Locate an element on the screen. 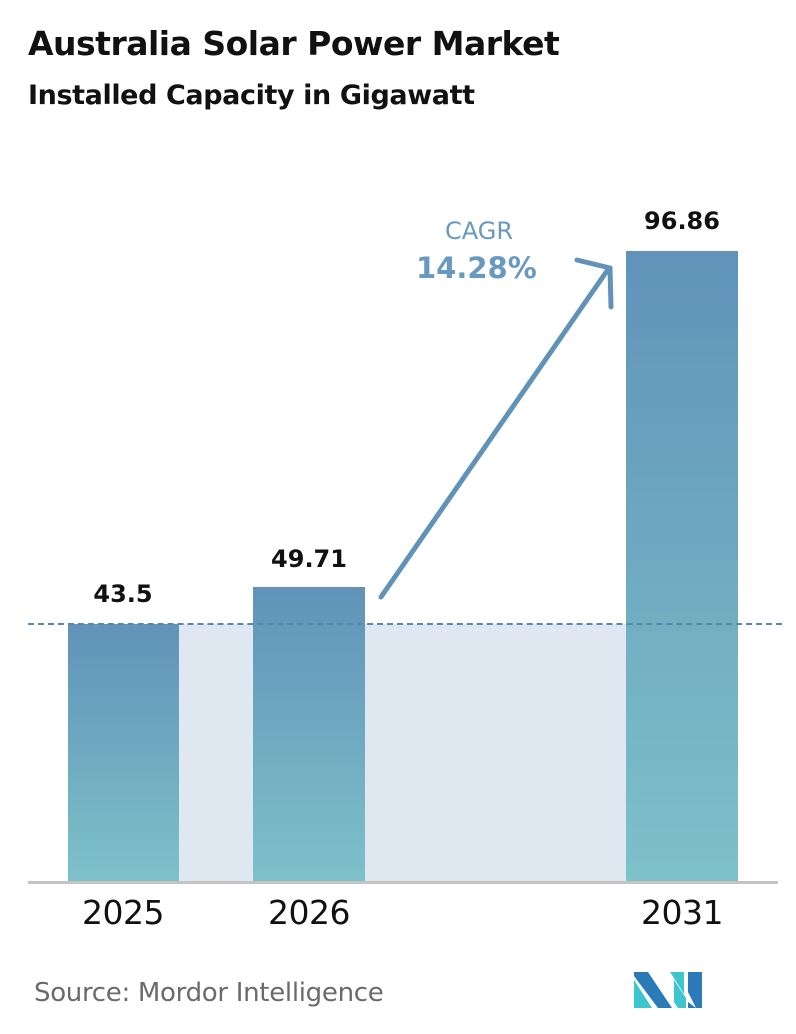 This screenshot has width=796, height=1034. chart-subtitle: Installed Capacity in Gigawatt is located at coordinates (251, 95).